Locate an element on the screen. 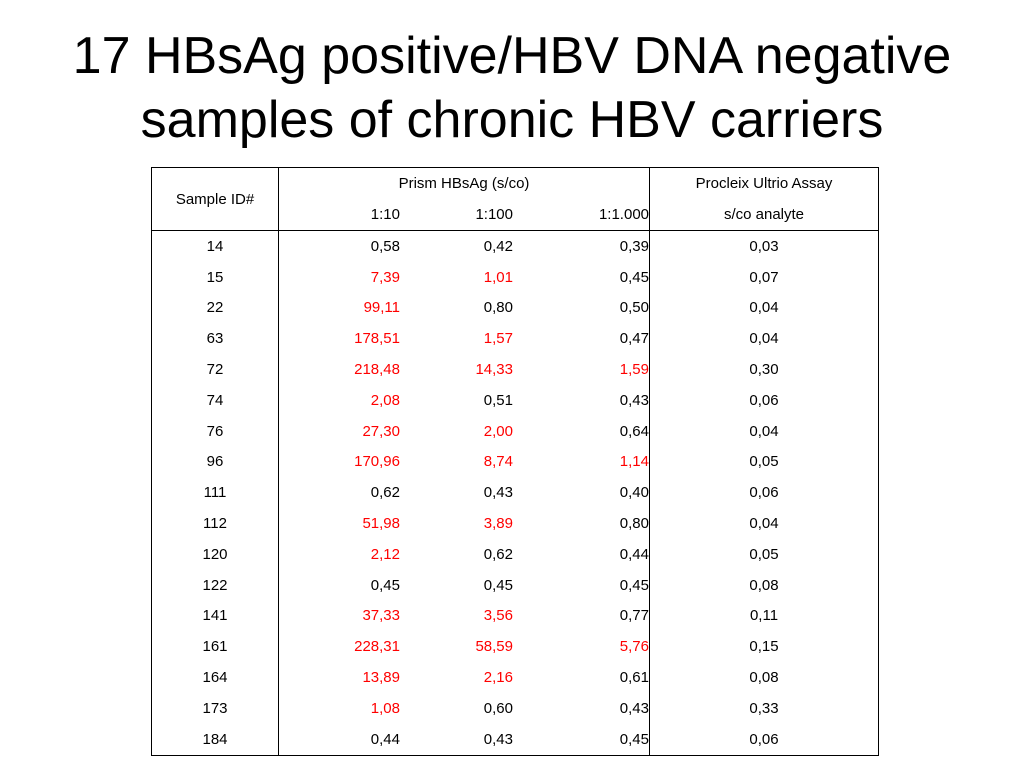 The image size is (1024, 768). table-row: 141 37,33 3,56 0,77 0,11 is located at coordinates (515, 616).